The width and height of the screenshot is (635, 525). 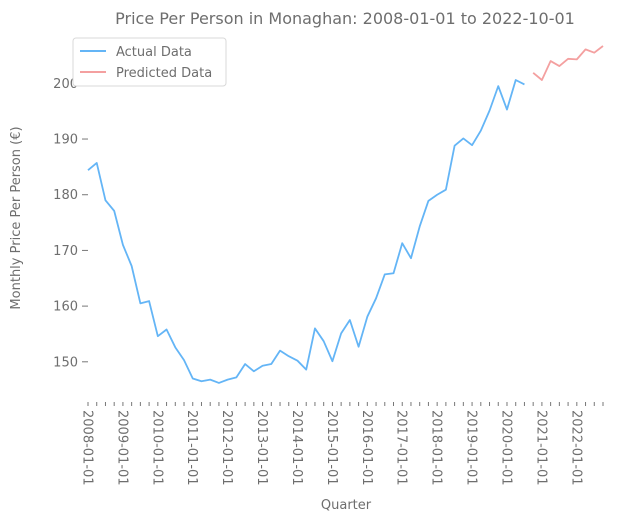 I want to click on predicted-data-line, so click(x=568, y=63).